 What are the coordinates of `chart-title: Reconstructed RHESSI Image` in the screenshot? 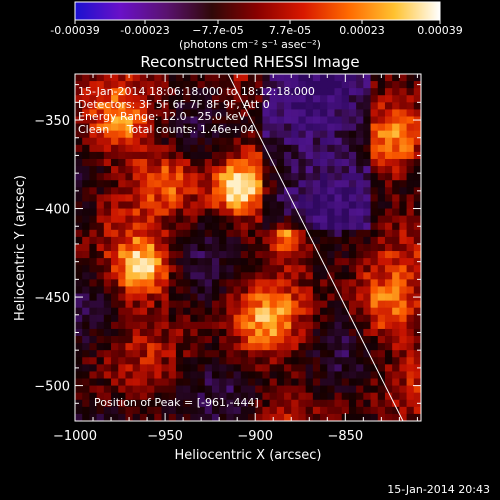 It's located at (250, 62).